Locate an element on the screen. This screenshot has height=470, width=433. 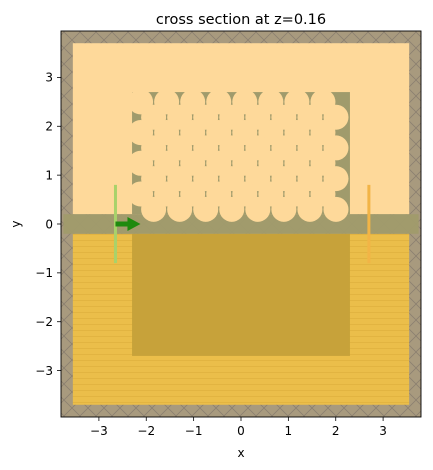
x-tick-label: 1 is located at coordinates (289, 431).